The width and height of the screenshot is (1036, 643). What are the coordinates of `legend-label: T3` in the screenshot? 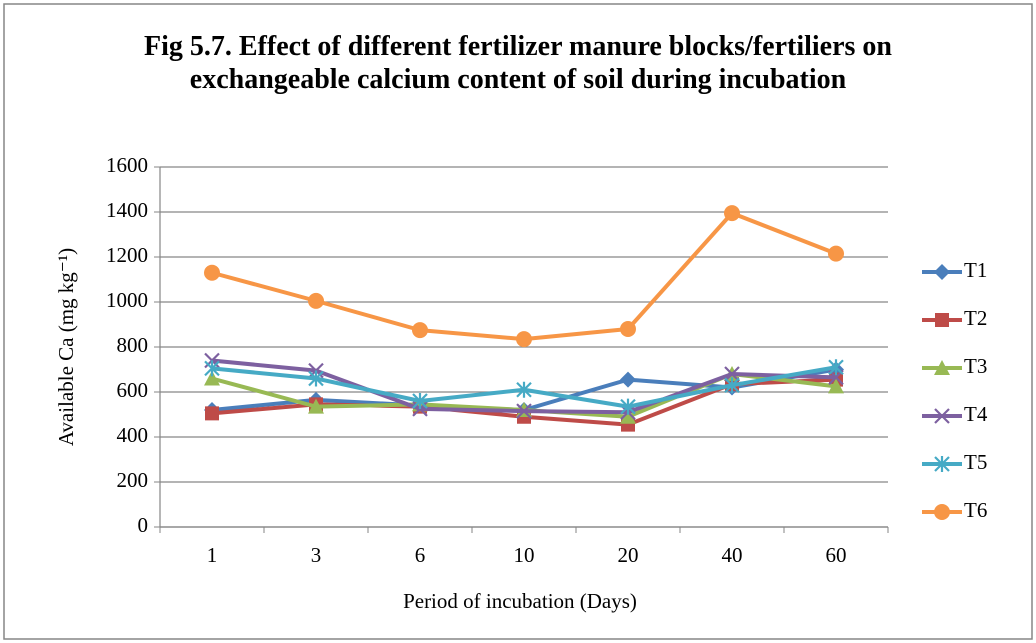 It's located at (975, 366).